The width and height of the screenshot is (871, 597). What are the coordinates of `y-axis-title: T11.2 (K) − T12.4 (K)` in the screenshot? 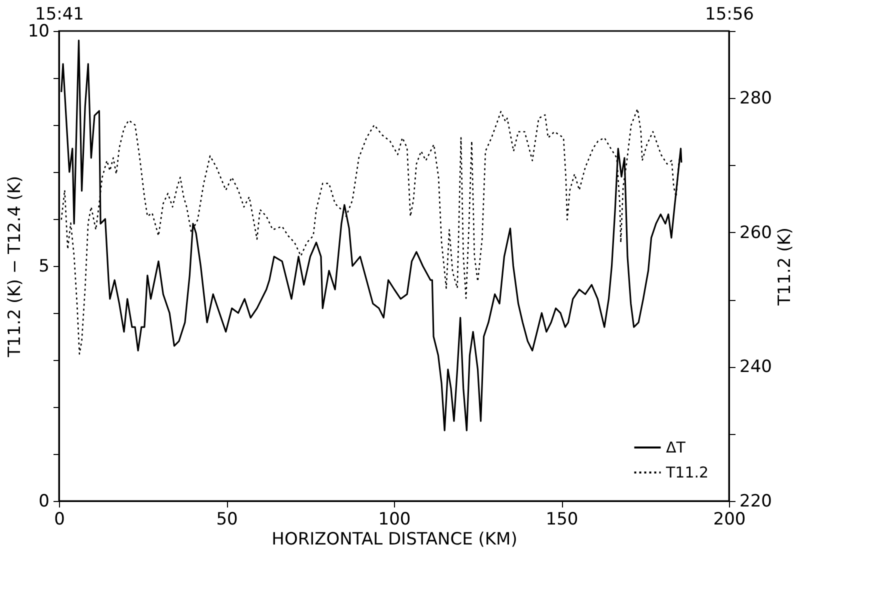 It's located at (14, 267).